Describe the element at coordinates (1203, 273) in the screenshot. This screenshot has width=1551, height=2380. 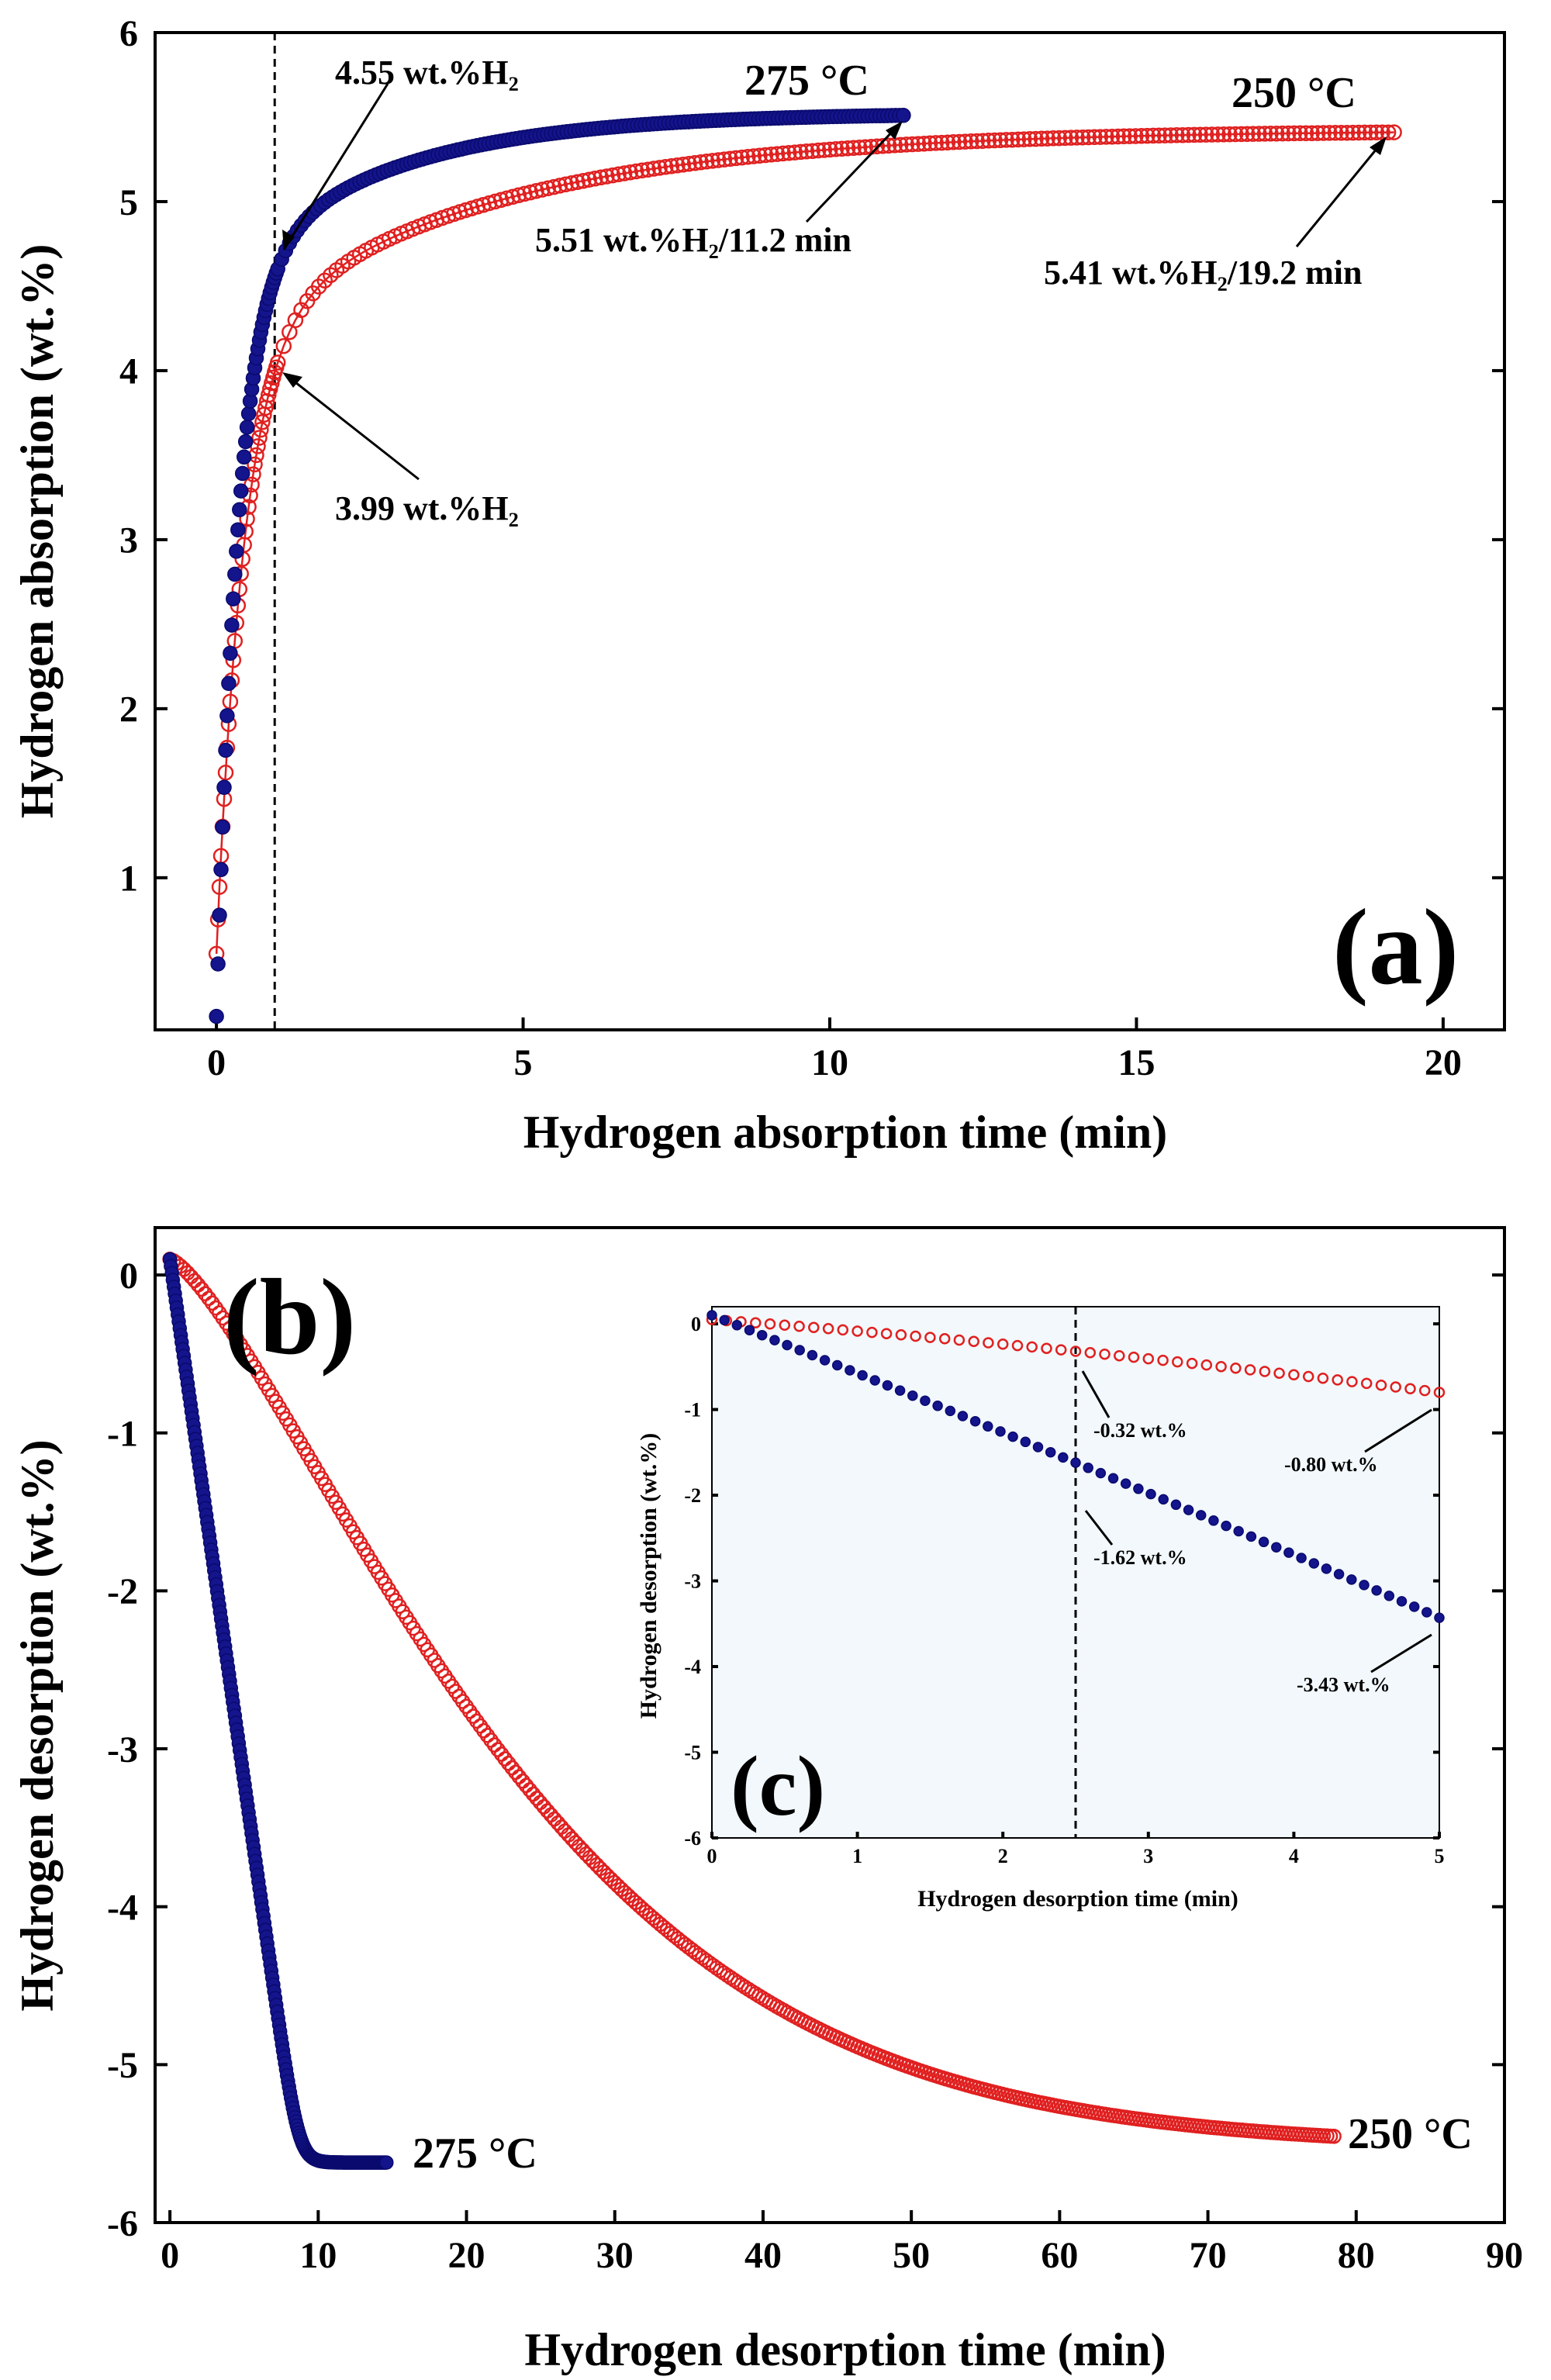
I see `annotation-red-end-a: 5.41 wt.%H₂/19.2 min` at that location.